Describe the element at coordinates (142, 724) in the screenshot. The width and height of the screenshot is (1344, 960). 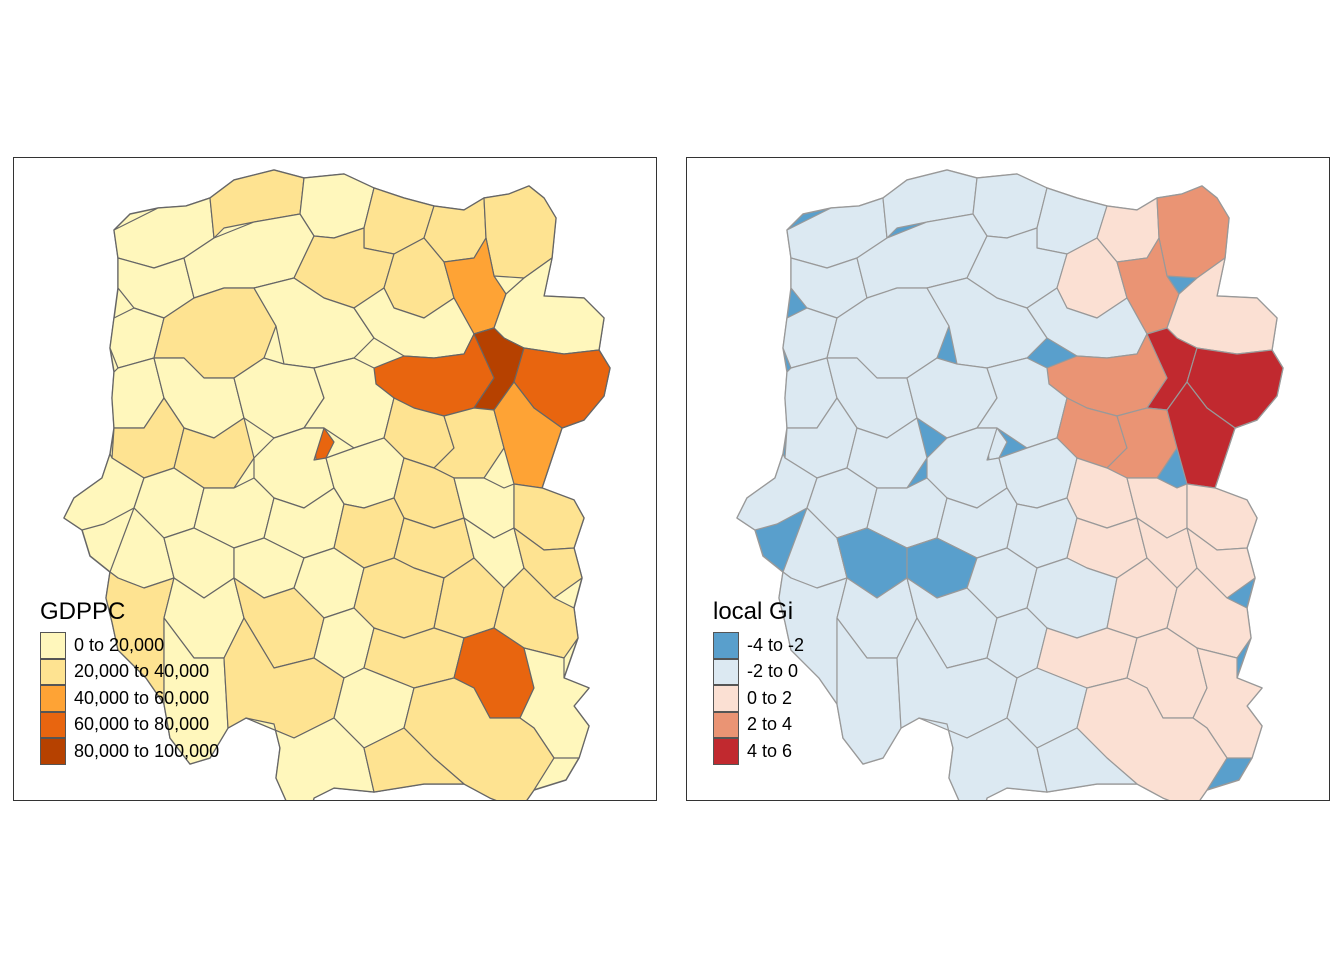
I see `legend-label: 60,000 to 80,000` at that location.